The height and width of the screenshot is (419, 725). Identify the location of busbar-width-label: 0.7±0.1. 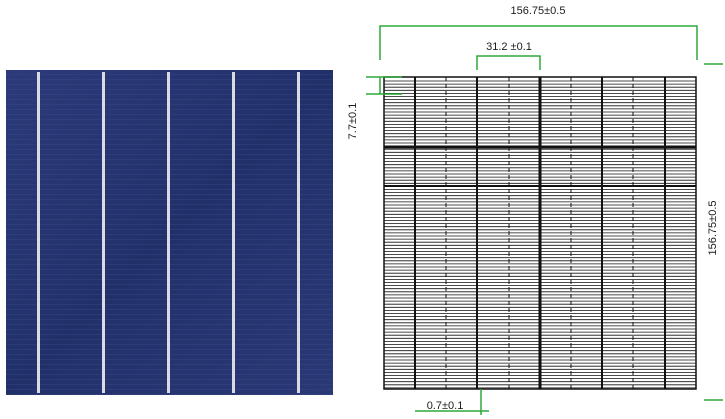
(445, 406).